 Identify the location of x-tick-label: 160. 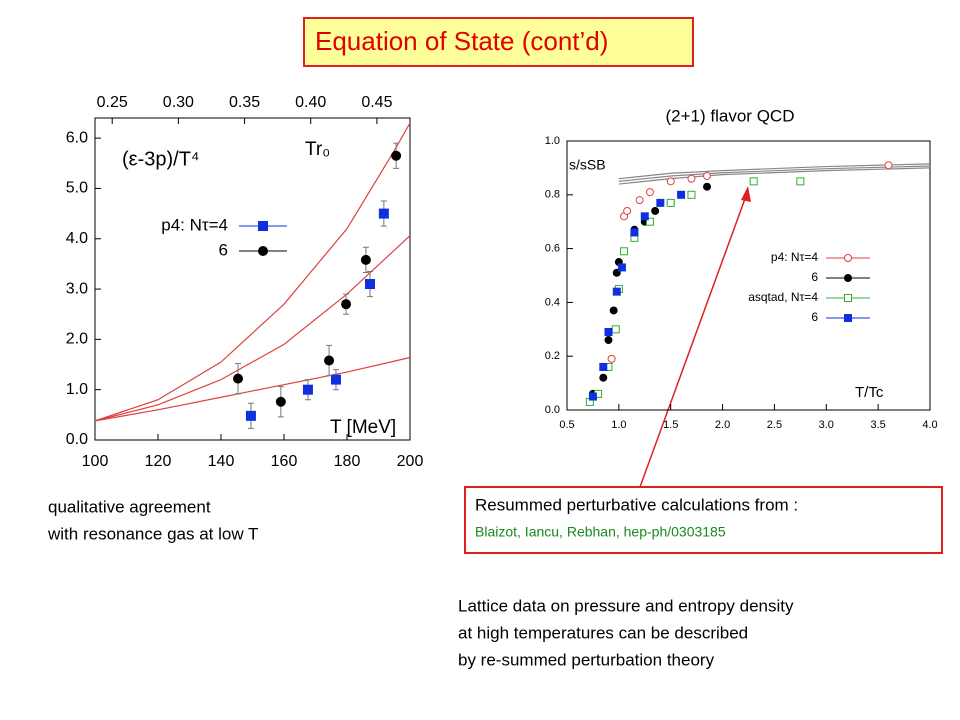
(284, 461).